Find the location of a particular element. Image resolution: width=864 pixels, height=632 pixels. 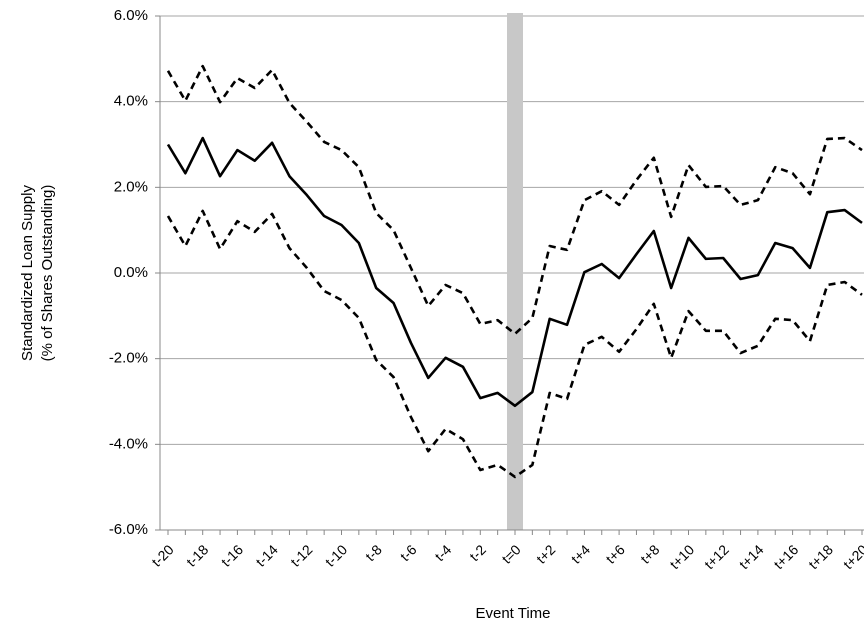

x-tick-label: t-6 is located at coordinates (408, 552).